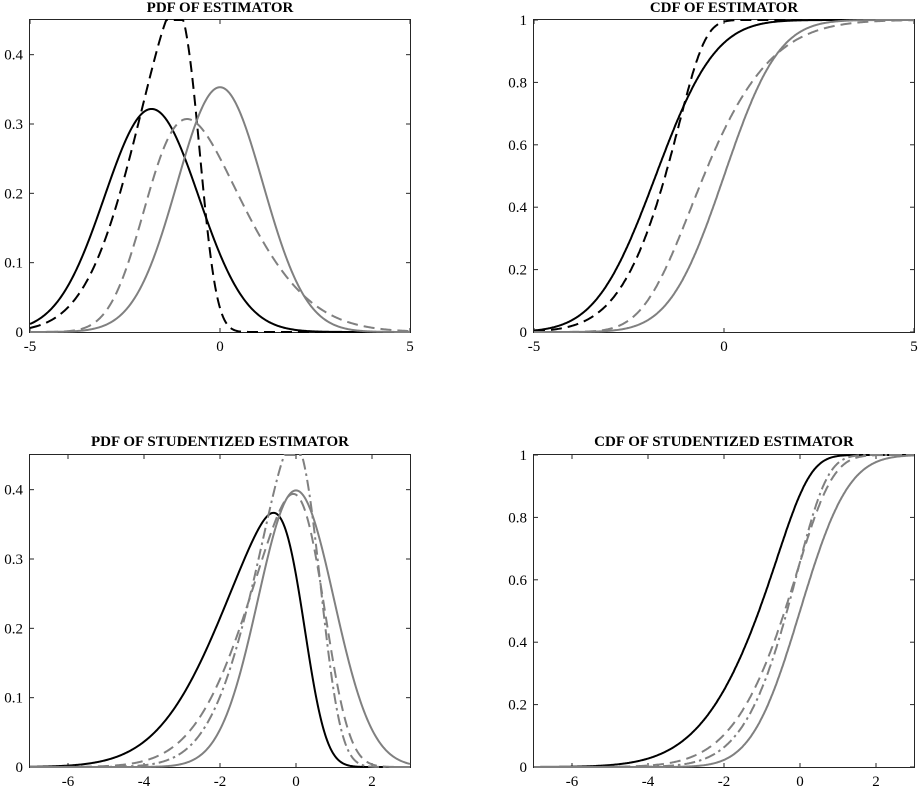 The width and height of the screenshot is (920, 790). I want to click on panel-title: CDF OF STUDENTIZED ESTIMATOR, so click(724, 442).